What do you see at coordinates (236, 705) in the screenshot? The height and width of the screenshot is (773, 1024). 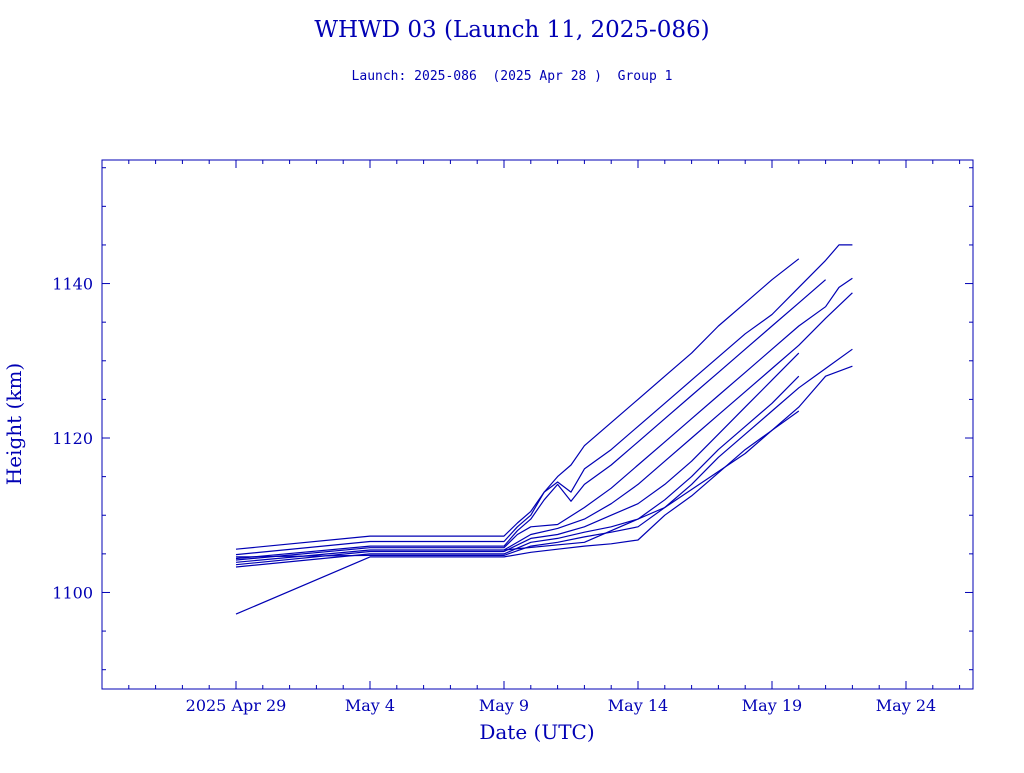 I see `x-tick-label: 2025 Apr 29` at bounding box center [236, 705].